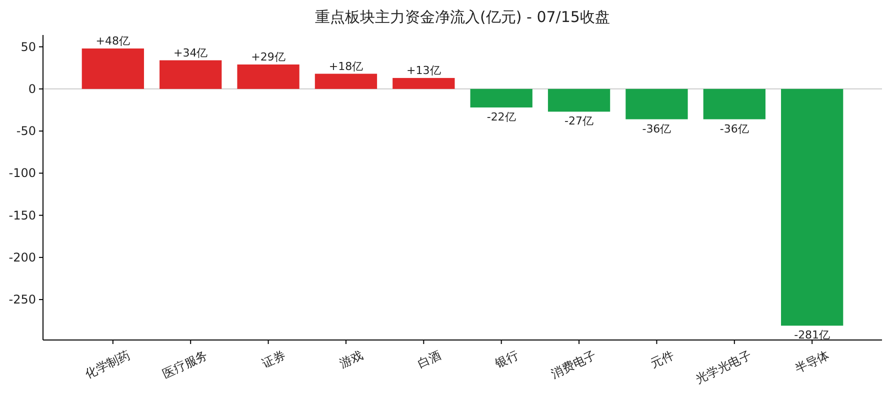 This screenshot has width=890, height=395. What do you see at coordinates (107, 365) in the screenshot?
I see `x-tick-label: 化学制药` at bounding box center [107, 365].